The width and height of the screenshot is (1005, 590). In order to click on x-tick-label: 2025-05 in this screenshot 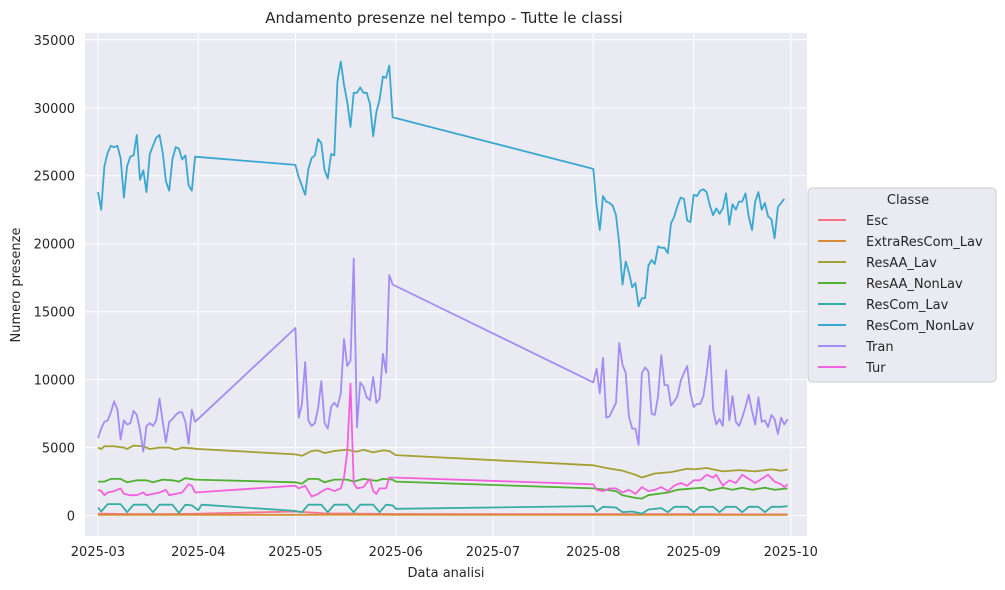, I will do `click(295, 552)`.